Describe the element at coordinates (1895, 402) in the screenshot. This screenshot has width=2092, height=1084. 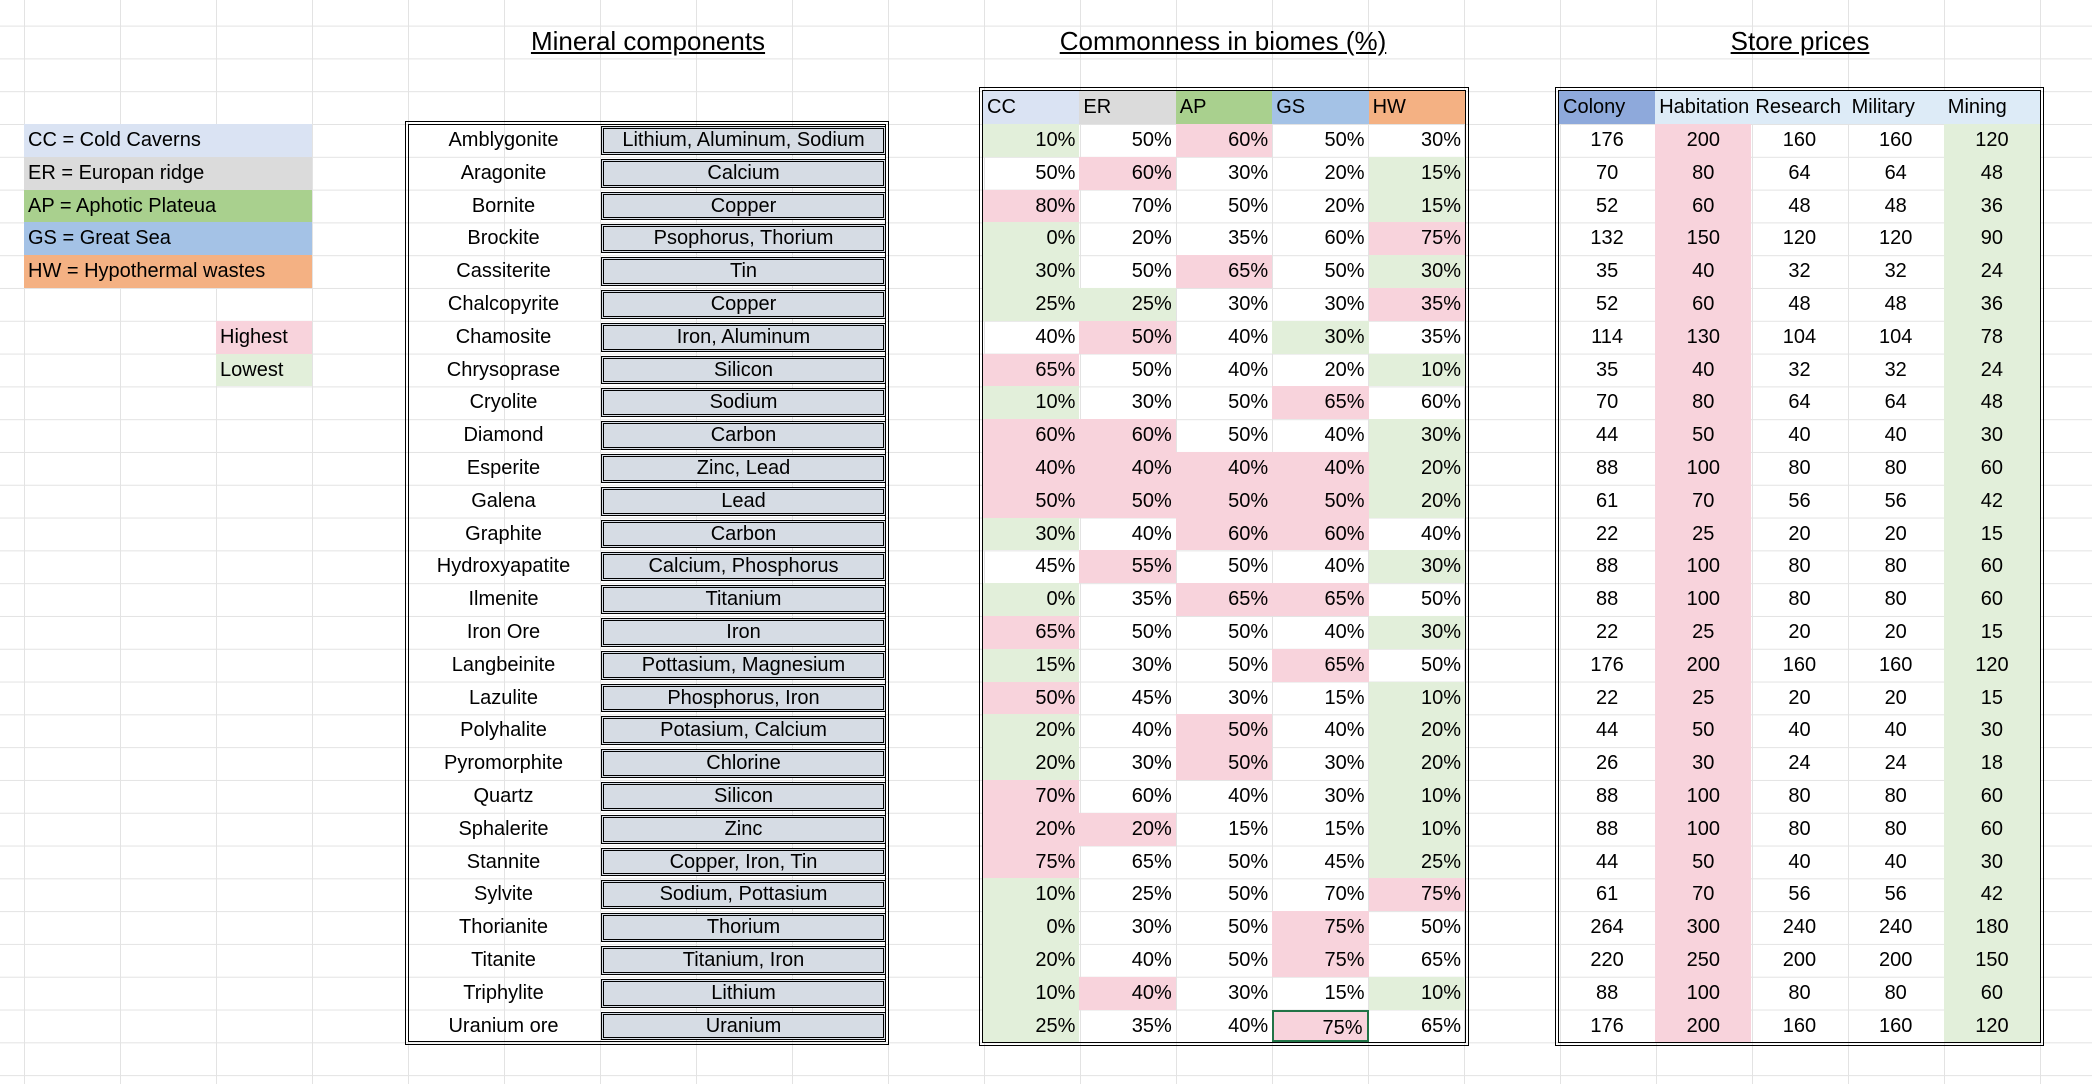
I see `price-cell: 64` at that location.